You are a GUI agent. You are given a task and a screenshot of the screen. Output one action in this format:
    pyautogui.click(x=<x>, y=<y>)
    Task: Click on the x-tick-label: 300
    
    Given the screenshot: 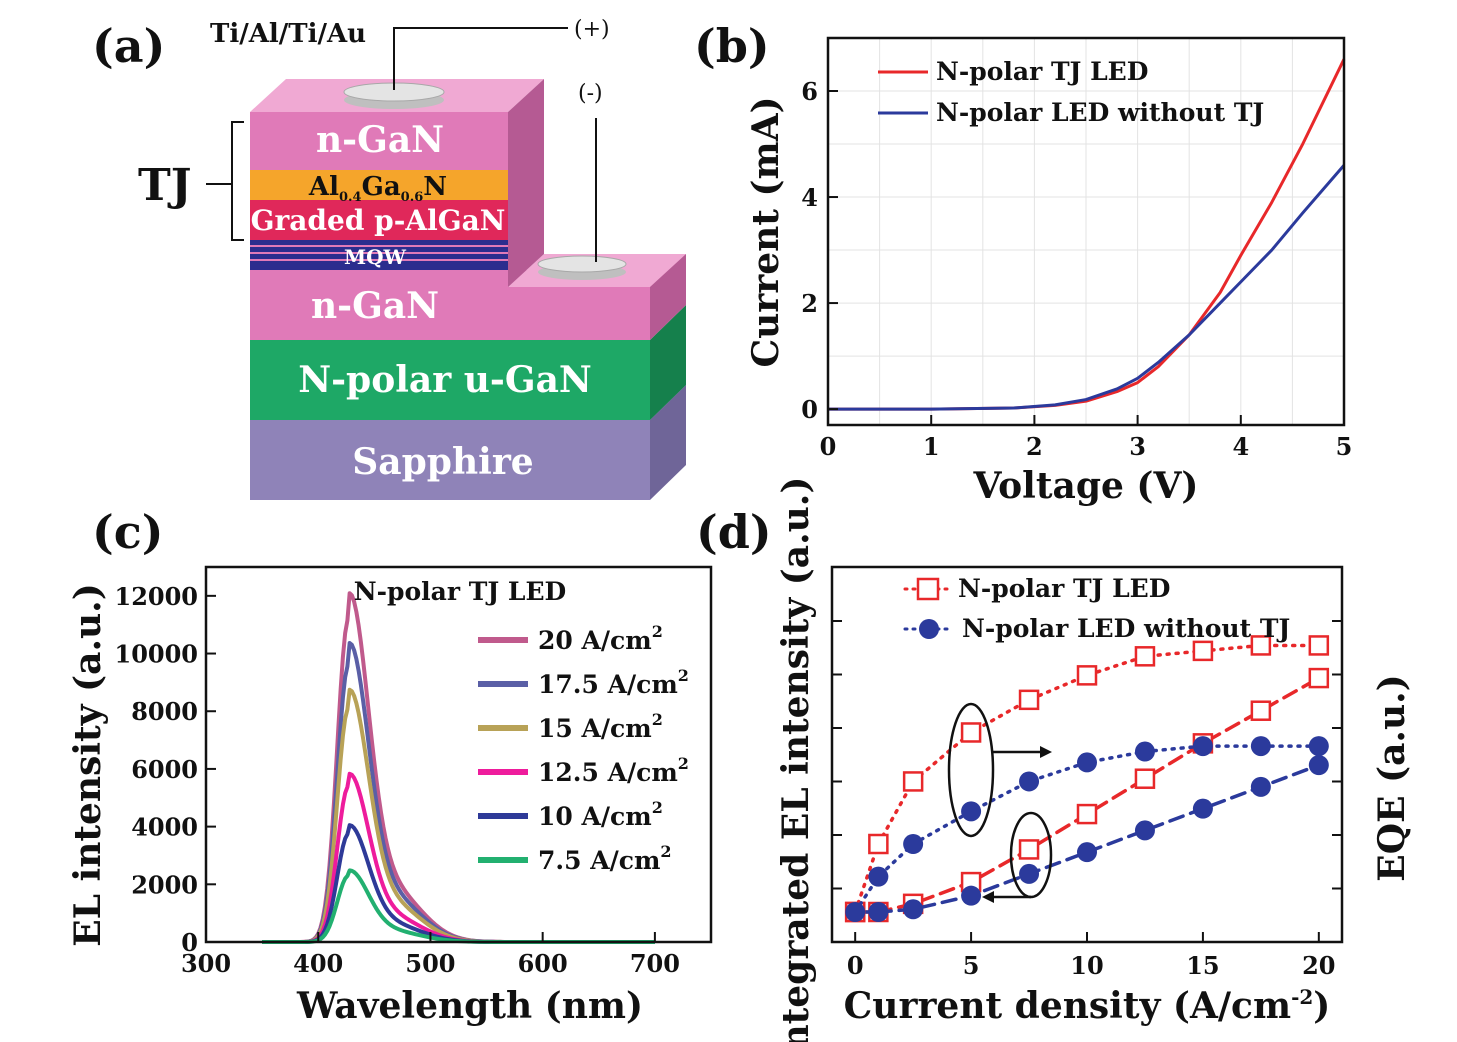 What is the action you would take?
    pyautogui.click(x=206, y=963)
    